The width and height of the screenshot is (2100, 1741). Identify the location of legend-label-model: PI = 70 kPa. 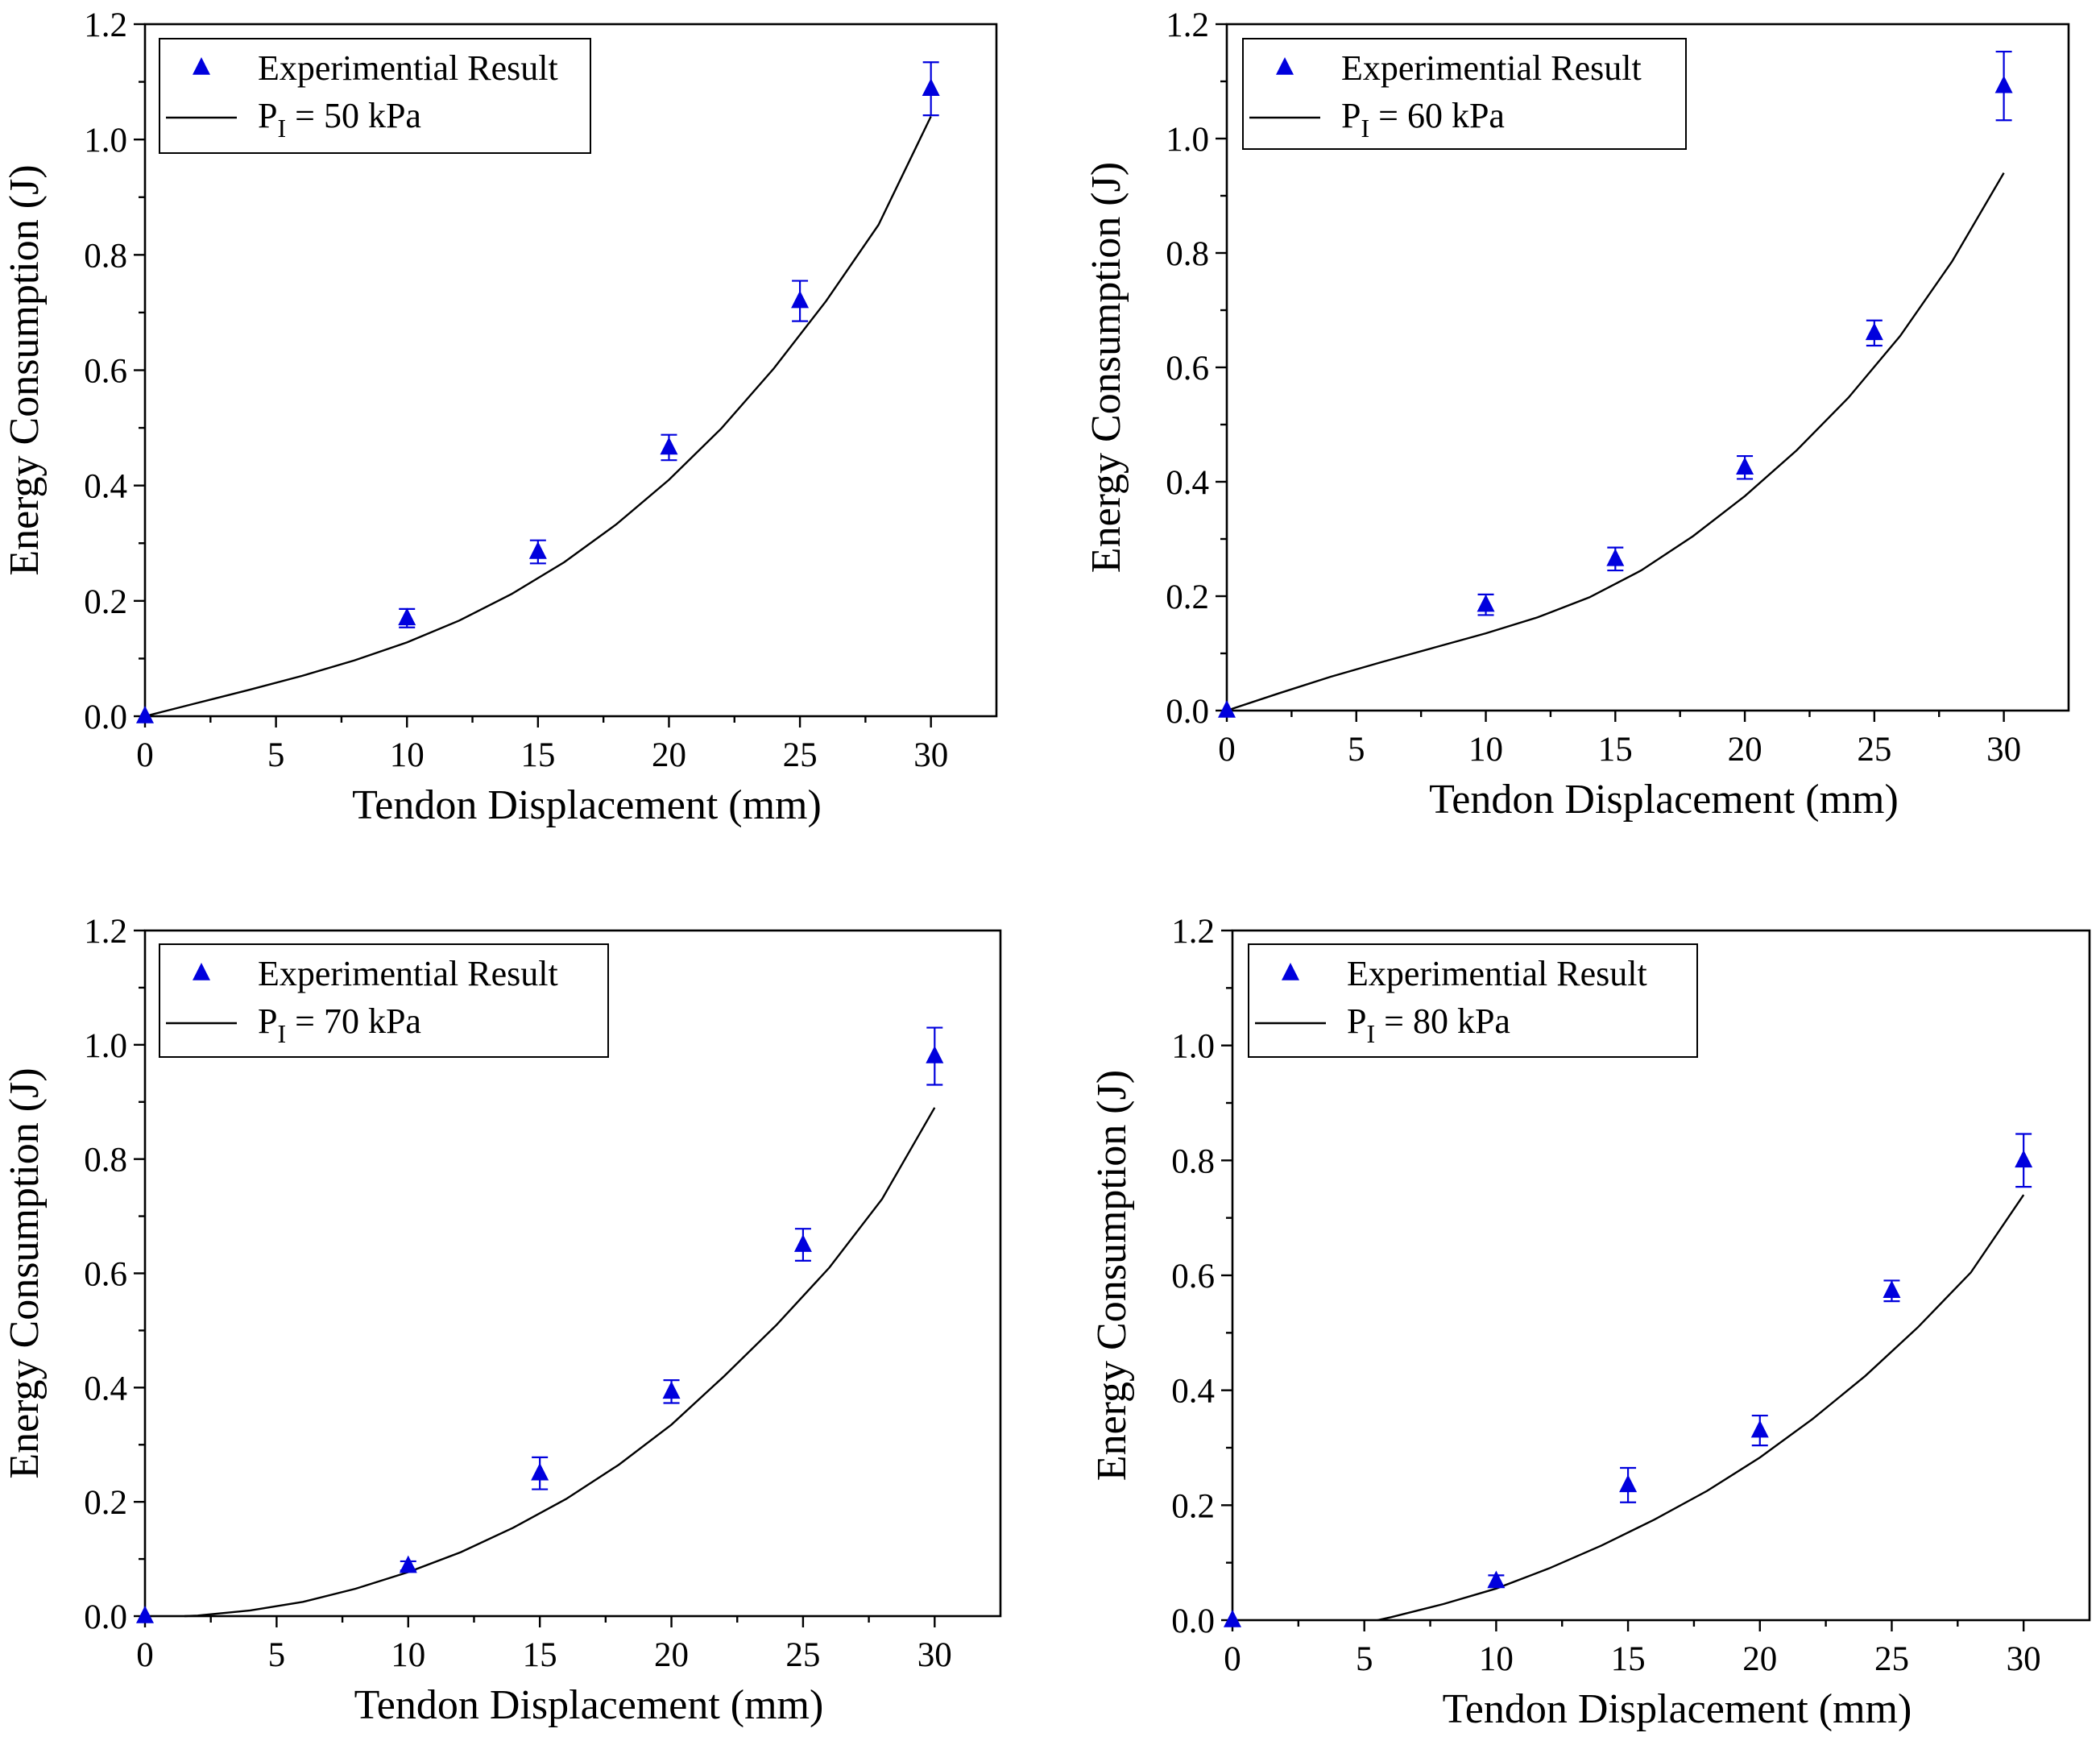
(339, 1024).